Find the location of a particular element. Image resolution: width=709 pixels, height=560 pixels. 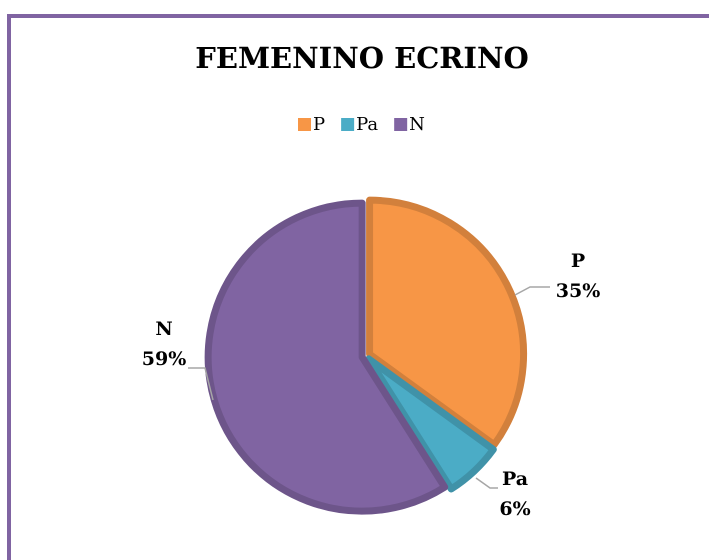

legend-label: Pa is located at coordinates (367, 124).